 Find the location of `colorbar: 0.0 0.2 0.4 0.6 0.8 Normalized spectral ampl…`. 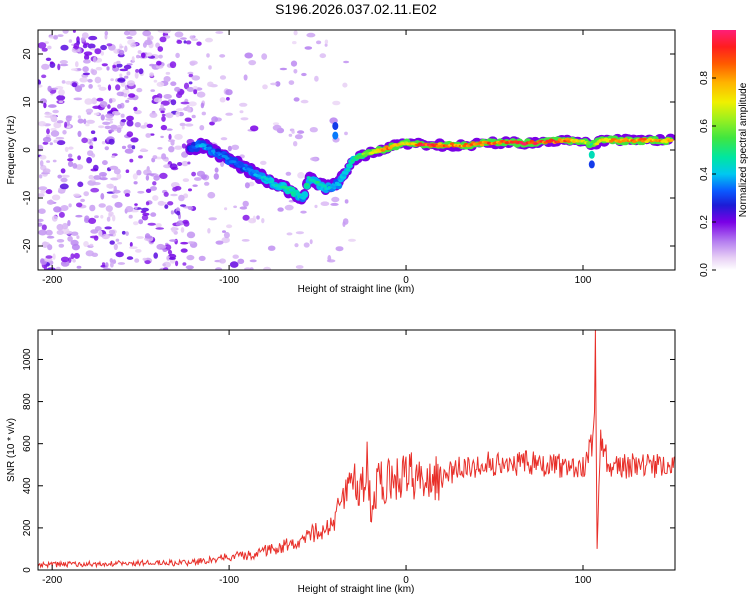

colorbar: 0.0 0.2 0.4 0.6 0.8 Normalized spectral ampl… is located at coordinates (724, 153).